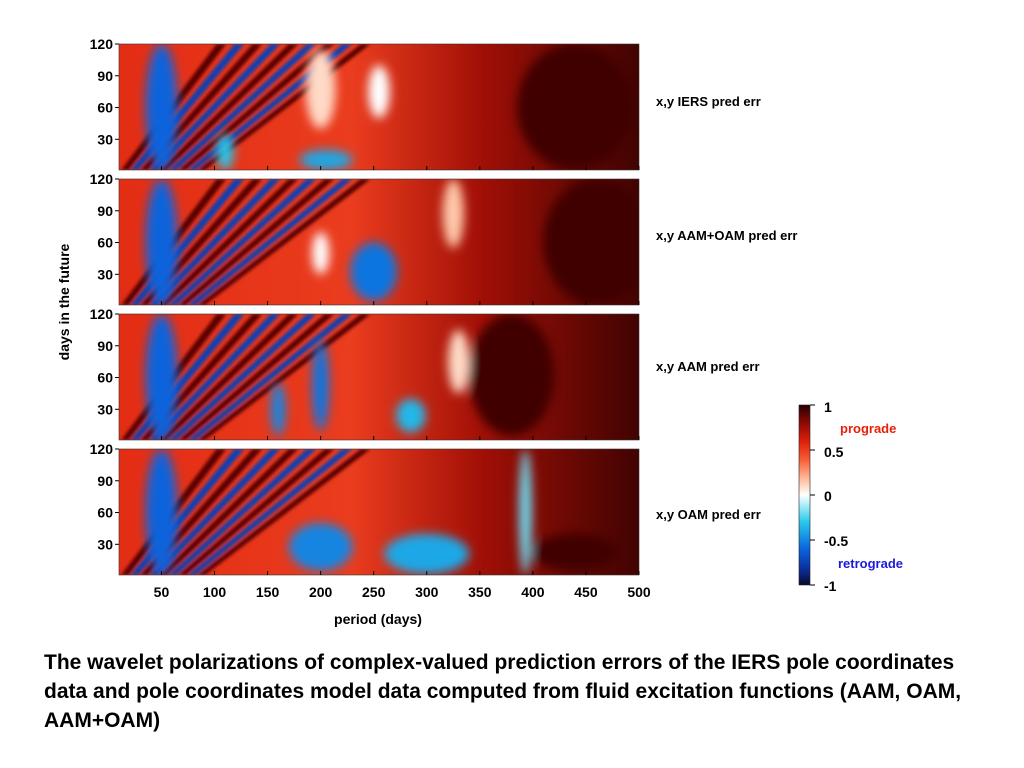  What do you see at coordinates (64, 302) in the screenshot?
I see `y-axis-label: days in the future` at bounding box center [64, 302].